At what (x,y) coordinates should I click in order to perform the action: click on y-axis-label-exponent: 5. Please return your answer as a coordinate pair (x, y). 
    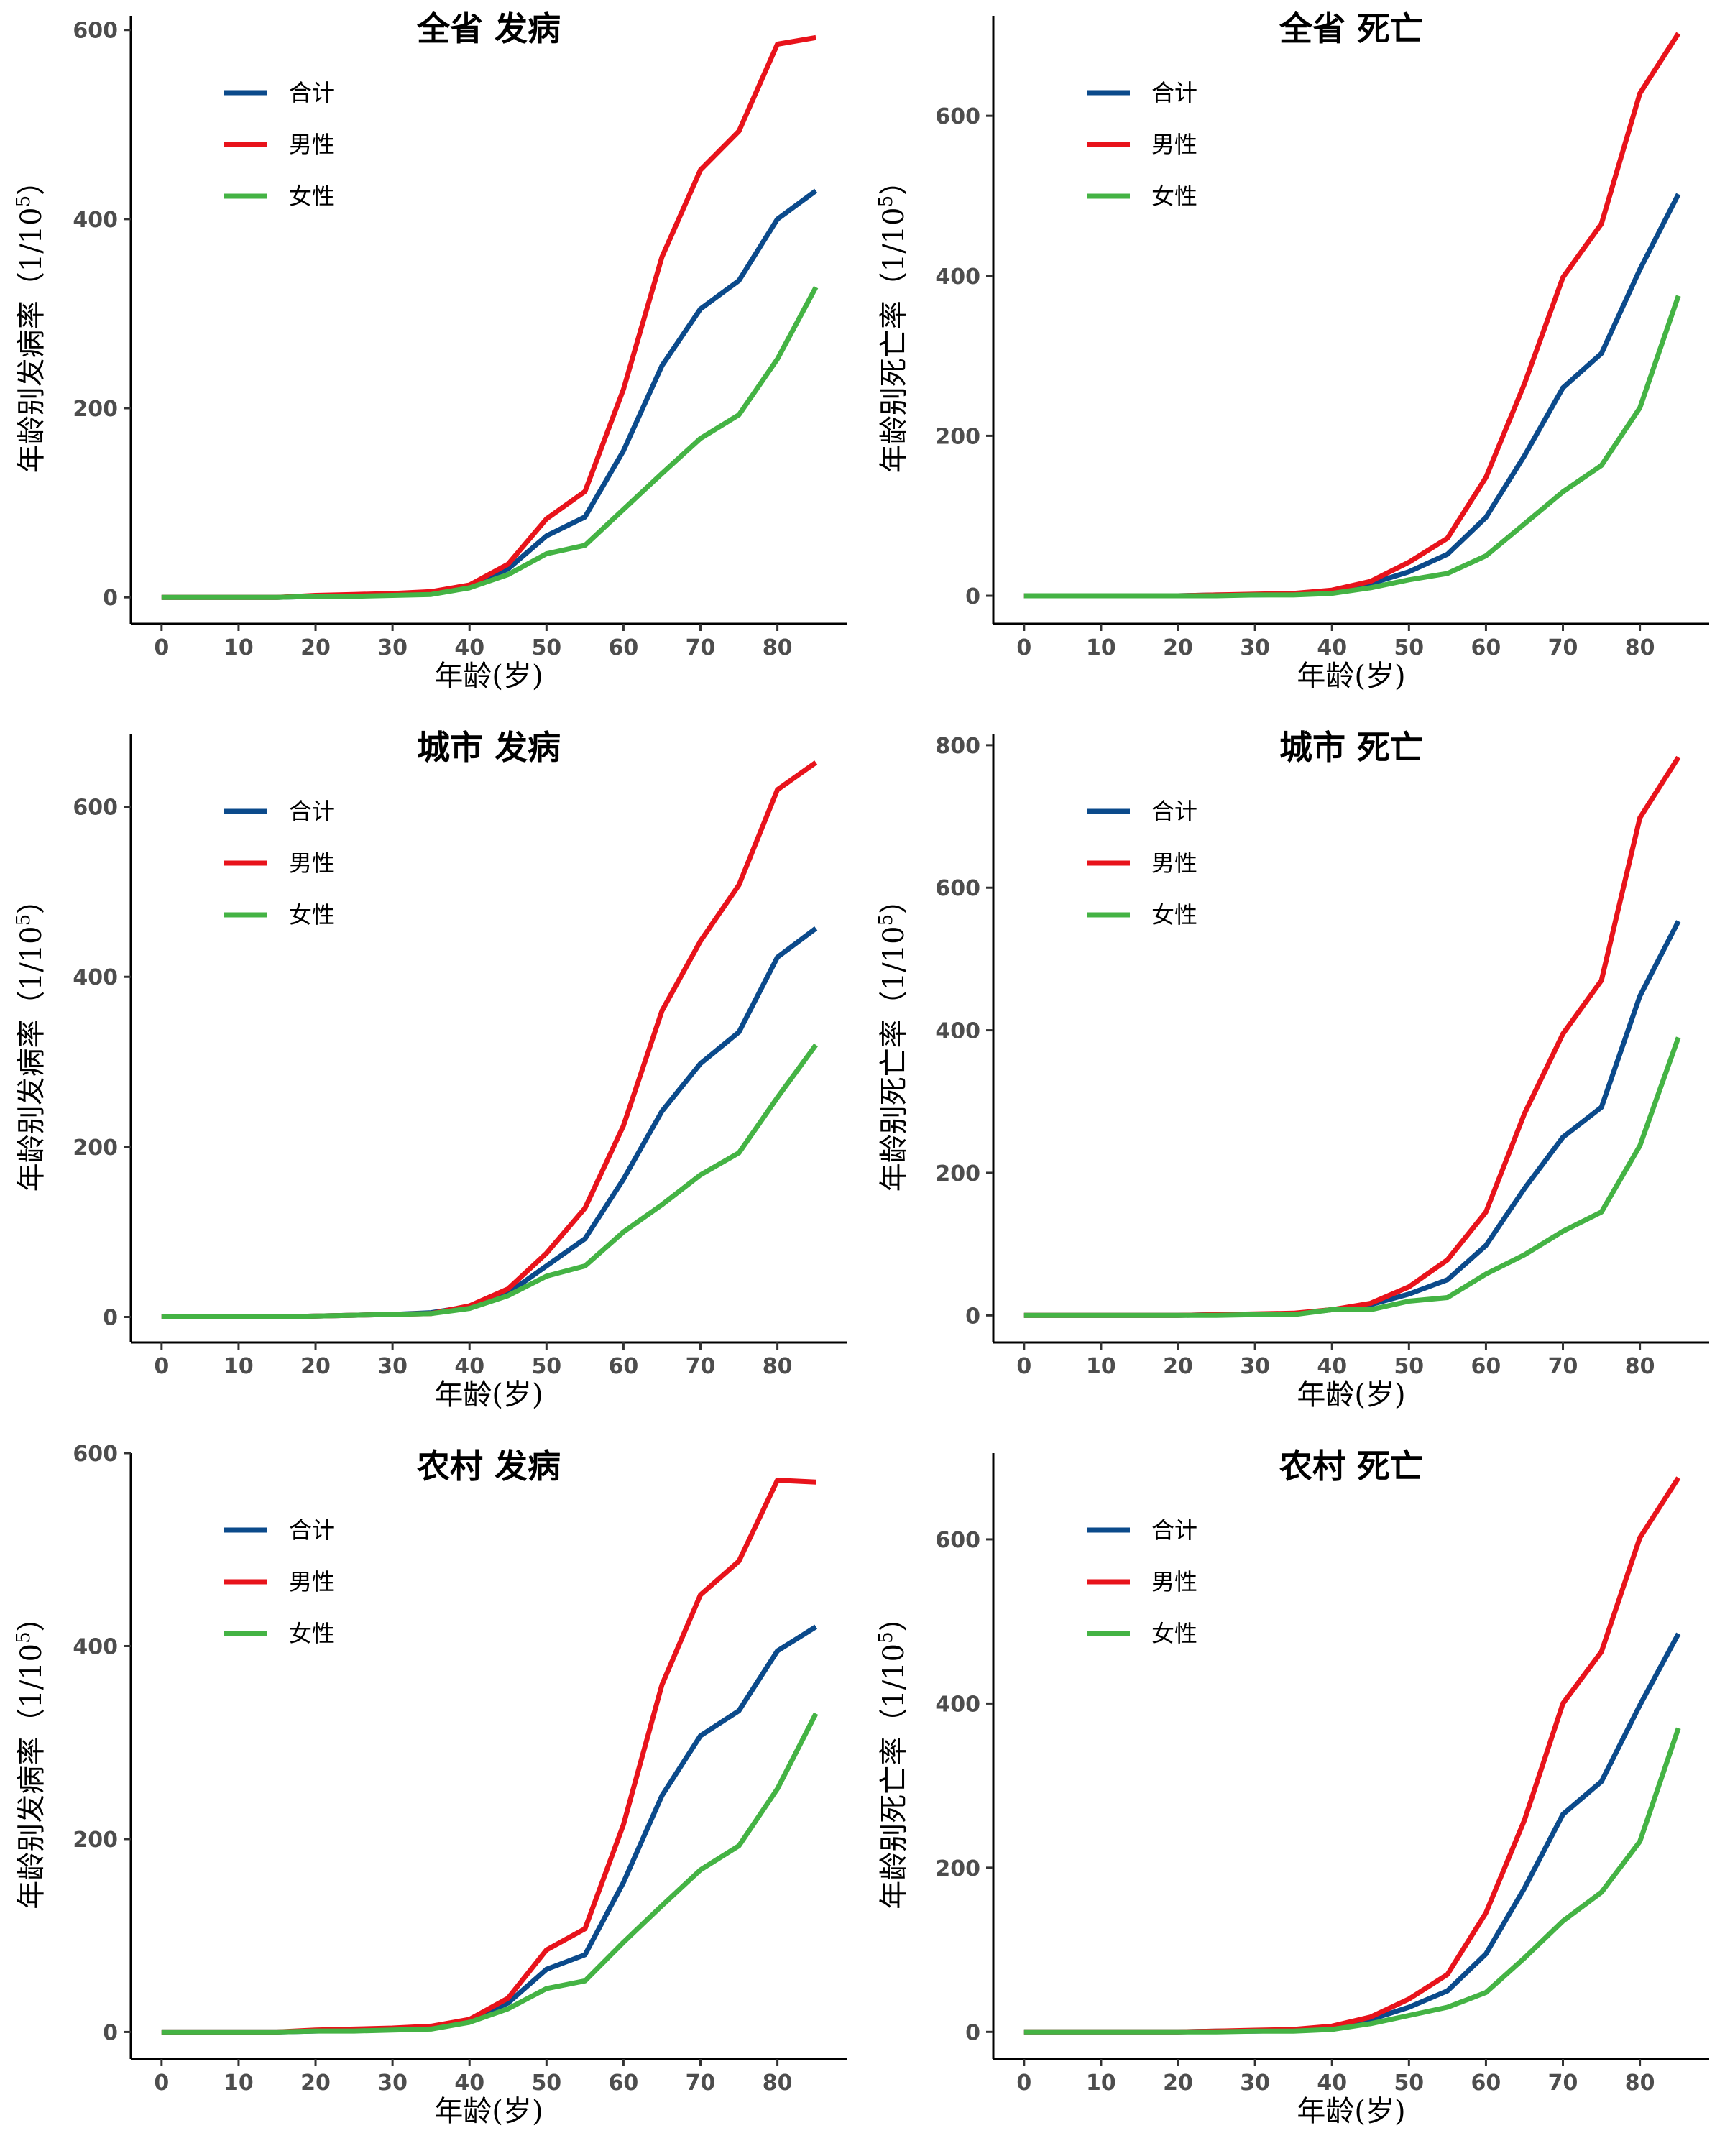
    Looking at the image, I should click on (23, 920).